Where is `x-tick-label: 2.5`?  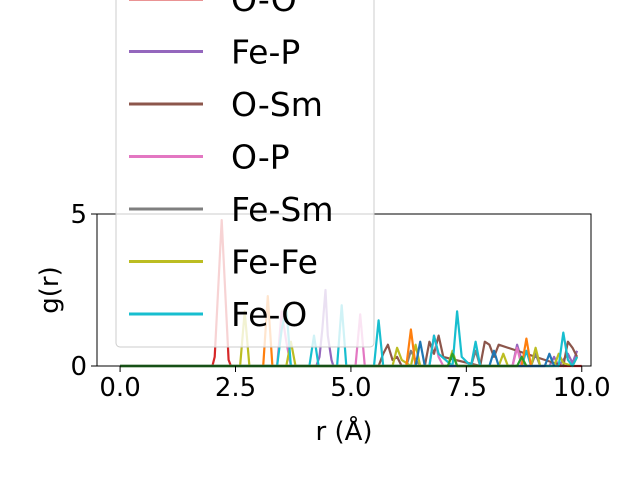 x-tick-label: 2.5 is located at coordinates (235, 388).